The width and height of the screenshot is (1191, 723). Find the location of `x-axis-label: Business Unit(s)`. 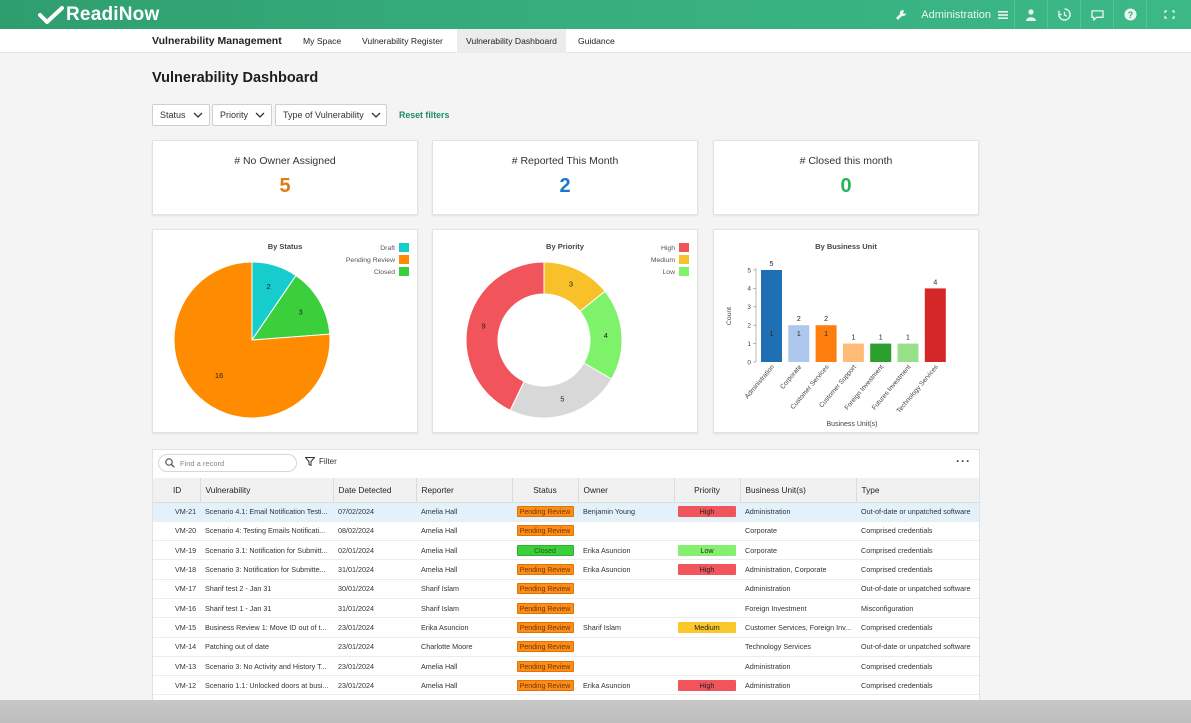

x-axis-label: Business Unit(s) is located at coordinates (852, 424).